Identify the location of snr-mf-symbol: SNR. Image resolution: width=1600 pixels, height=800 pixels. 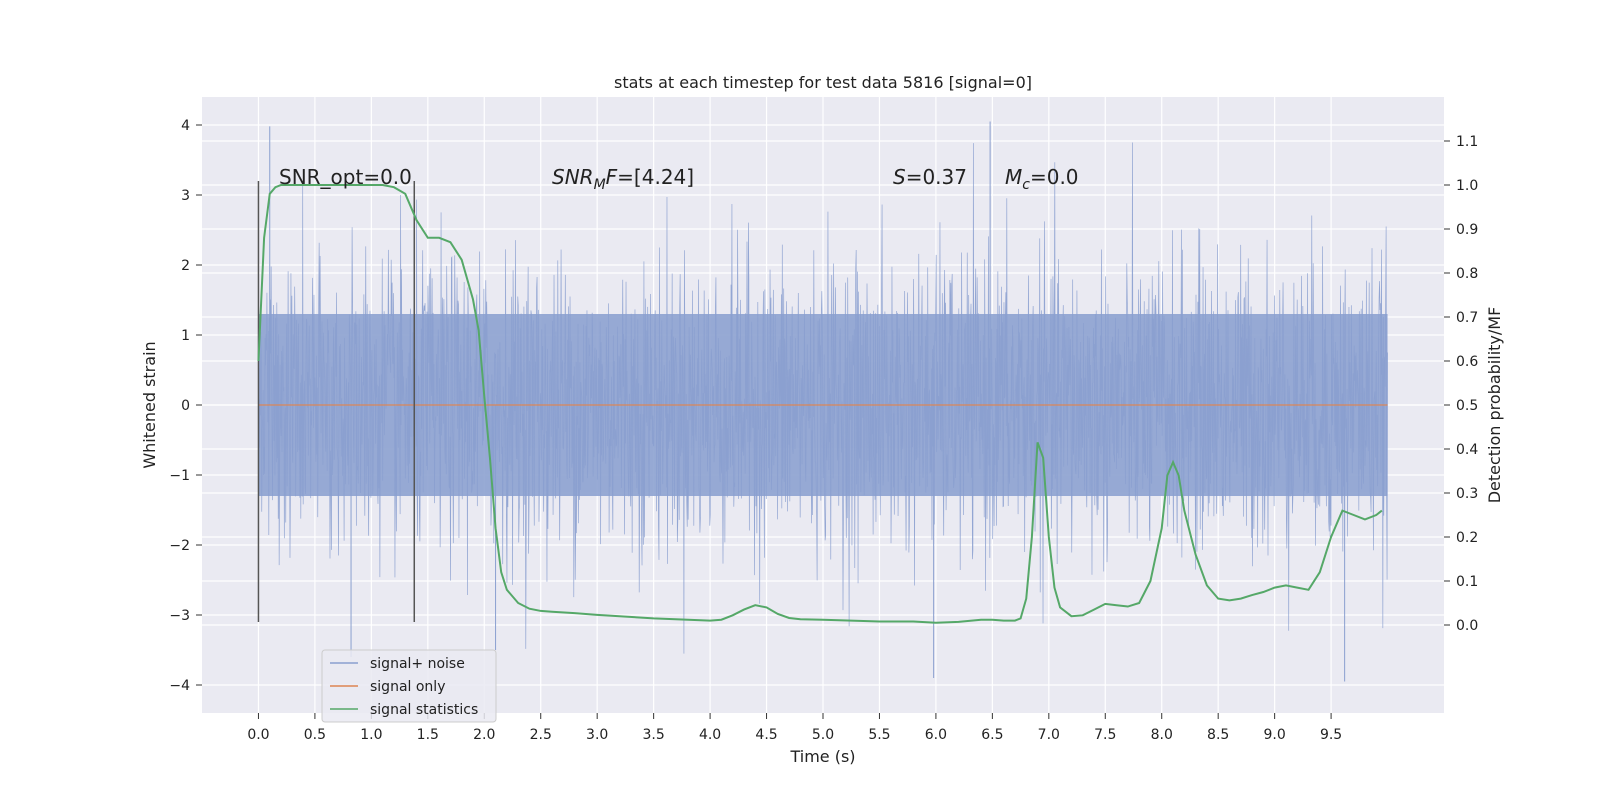
(573, 177).